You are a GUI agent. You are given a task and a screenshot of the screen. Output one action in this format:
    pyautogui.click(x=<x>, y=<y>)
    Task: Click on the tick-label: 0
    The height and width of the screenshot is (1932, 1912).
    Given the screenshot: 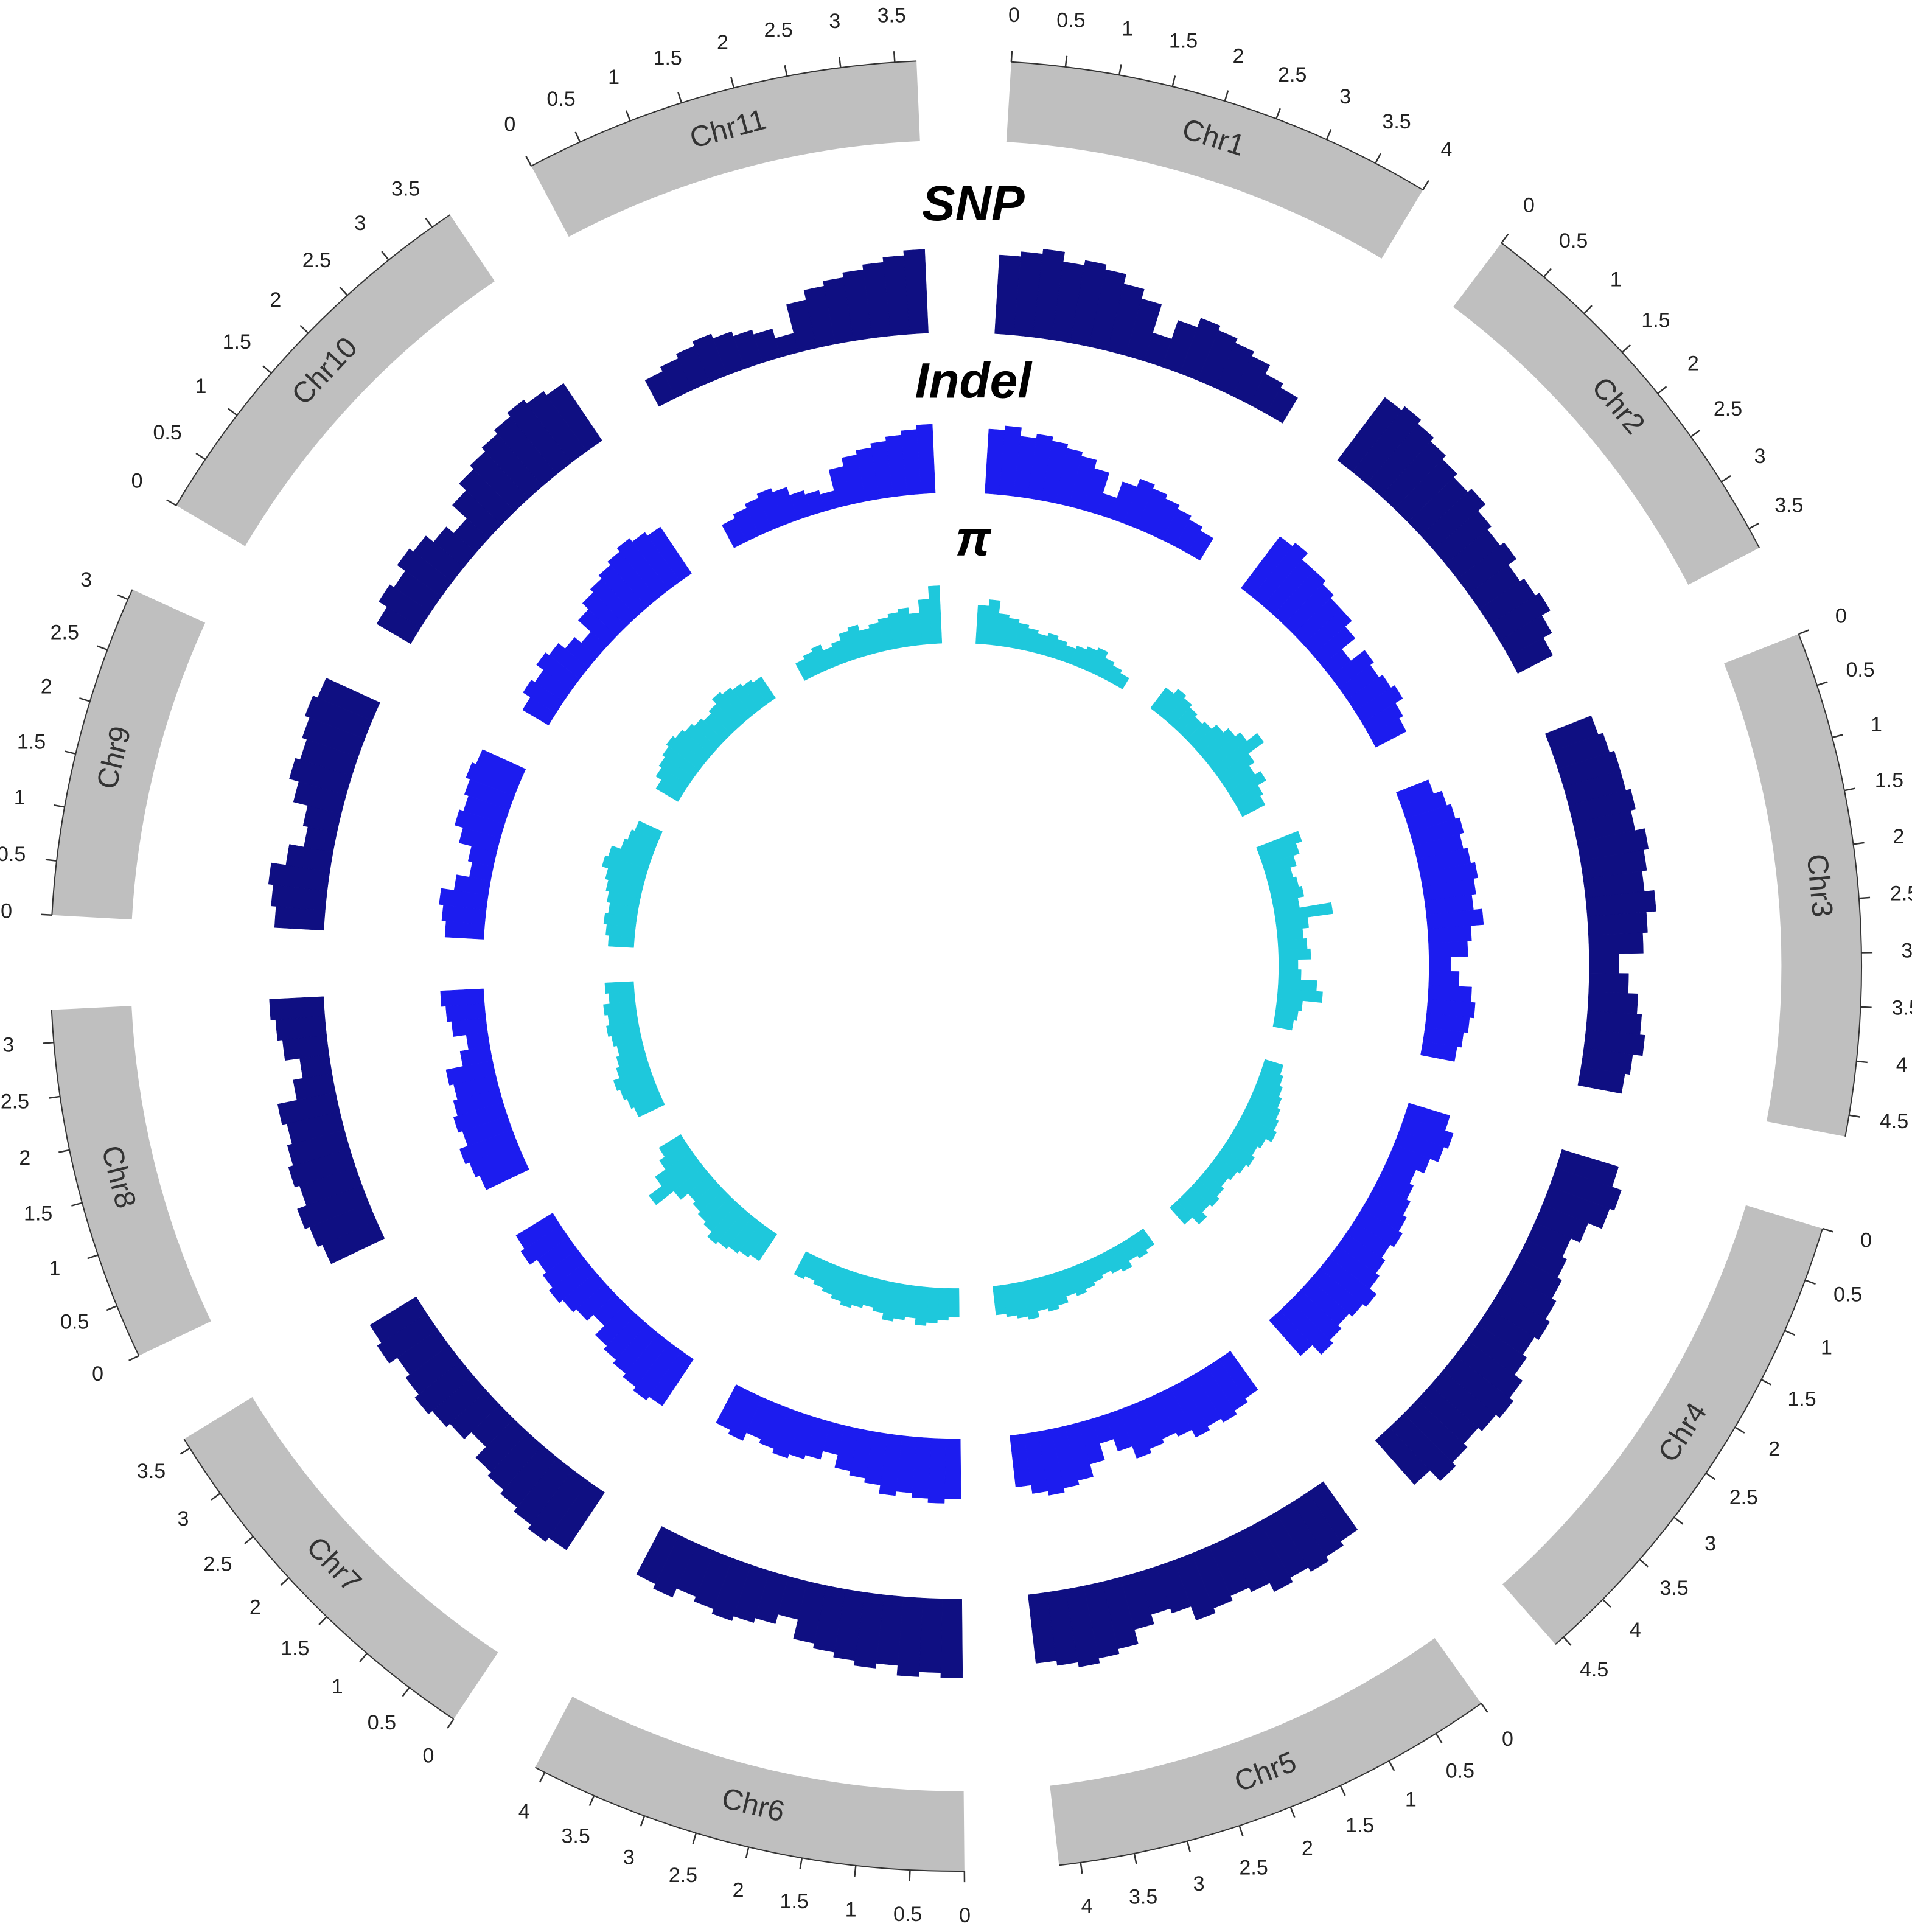 What is the action you would take?
    pyautogui.click(x=6, y=911)
    